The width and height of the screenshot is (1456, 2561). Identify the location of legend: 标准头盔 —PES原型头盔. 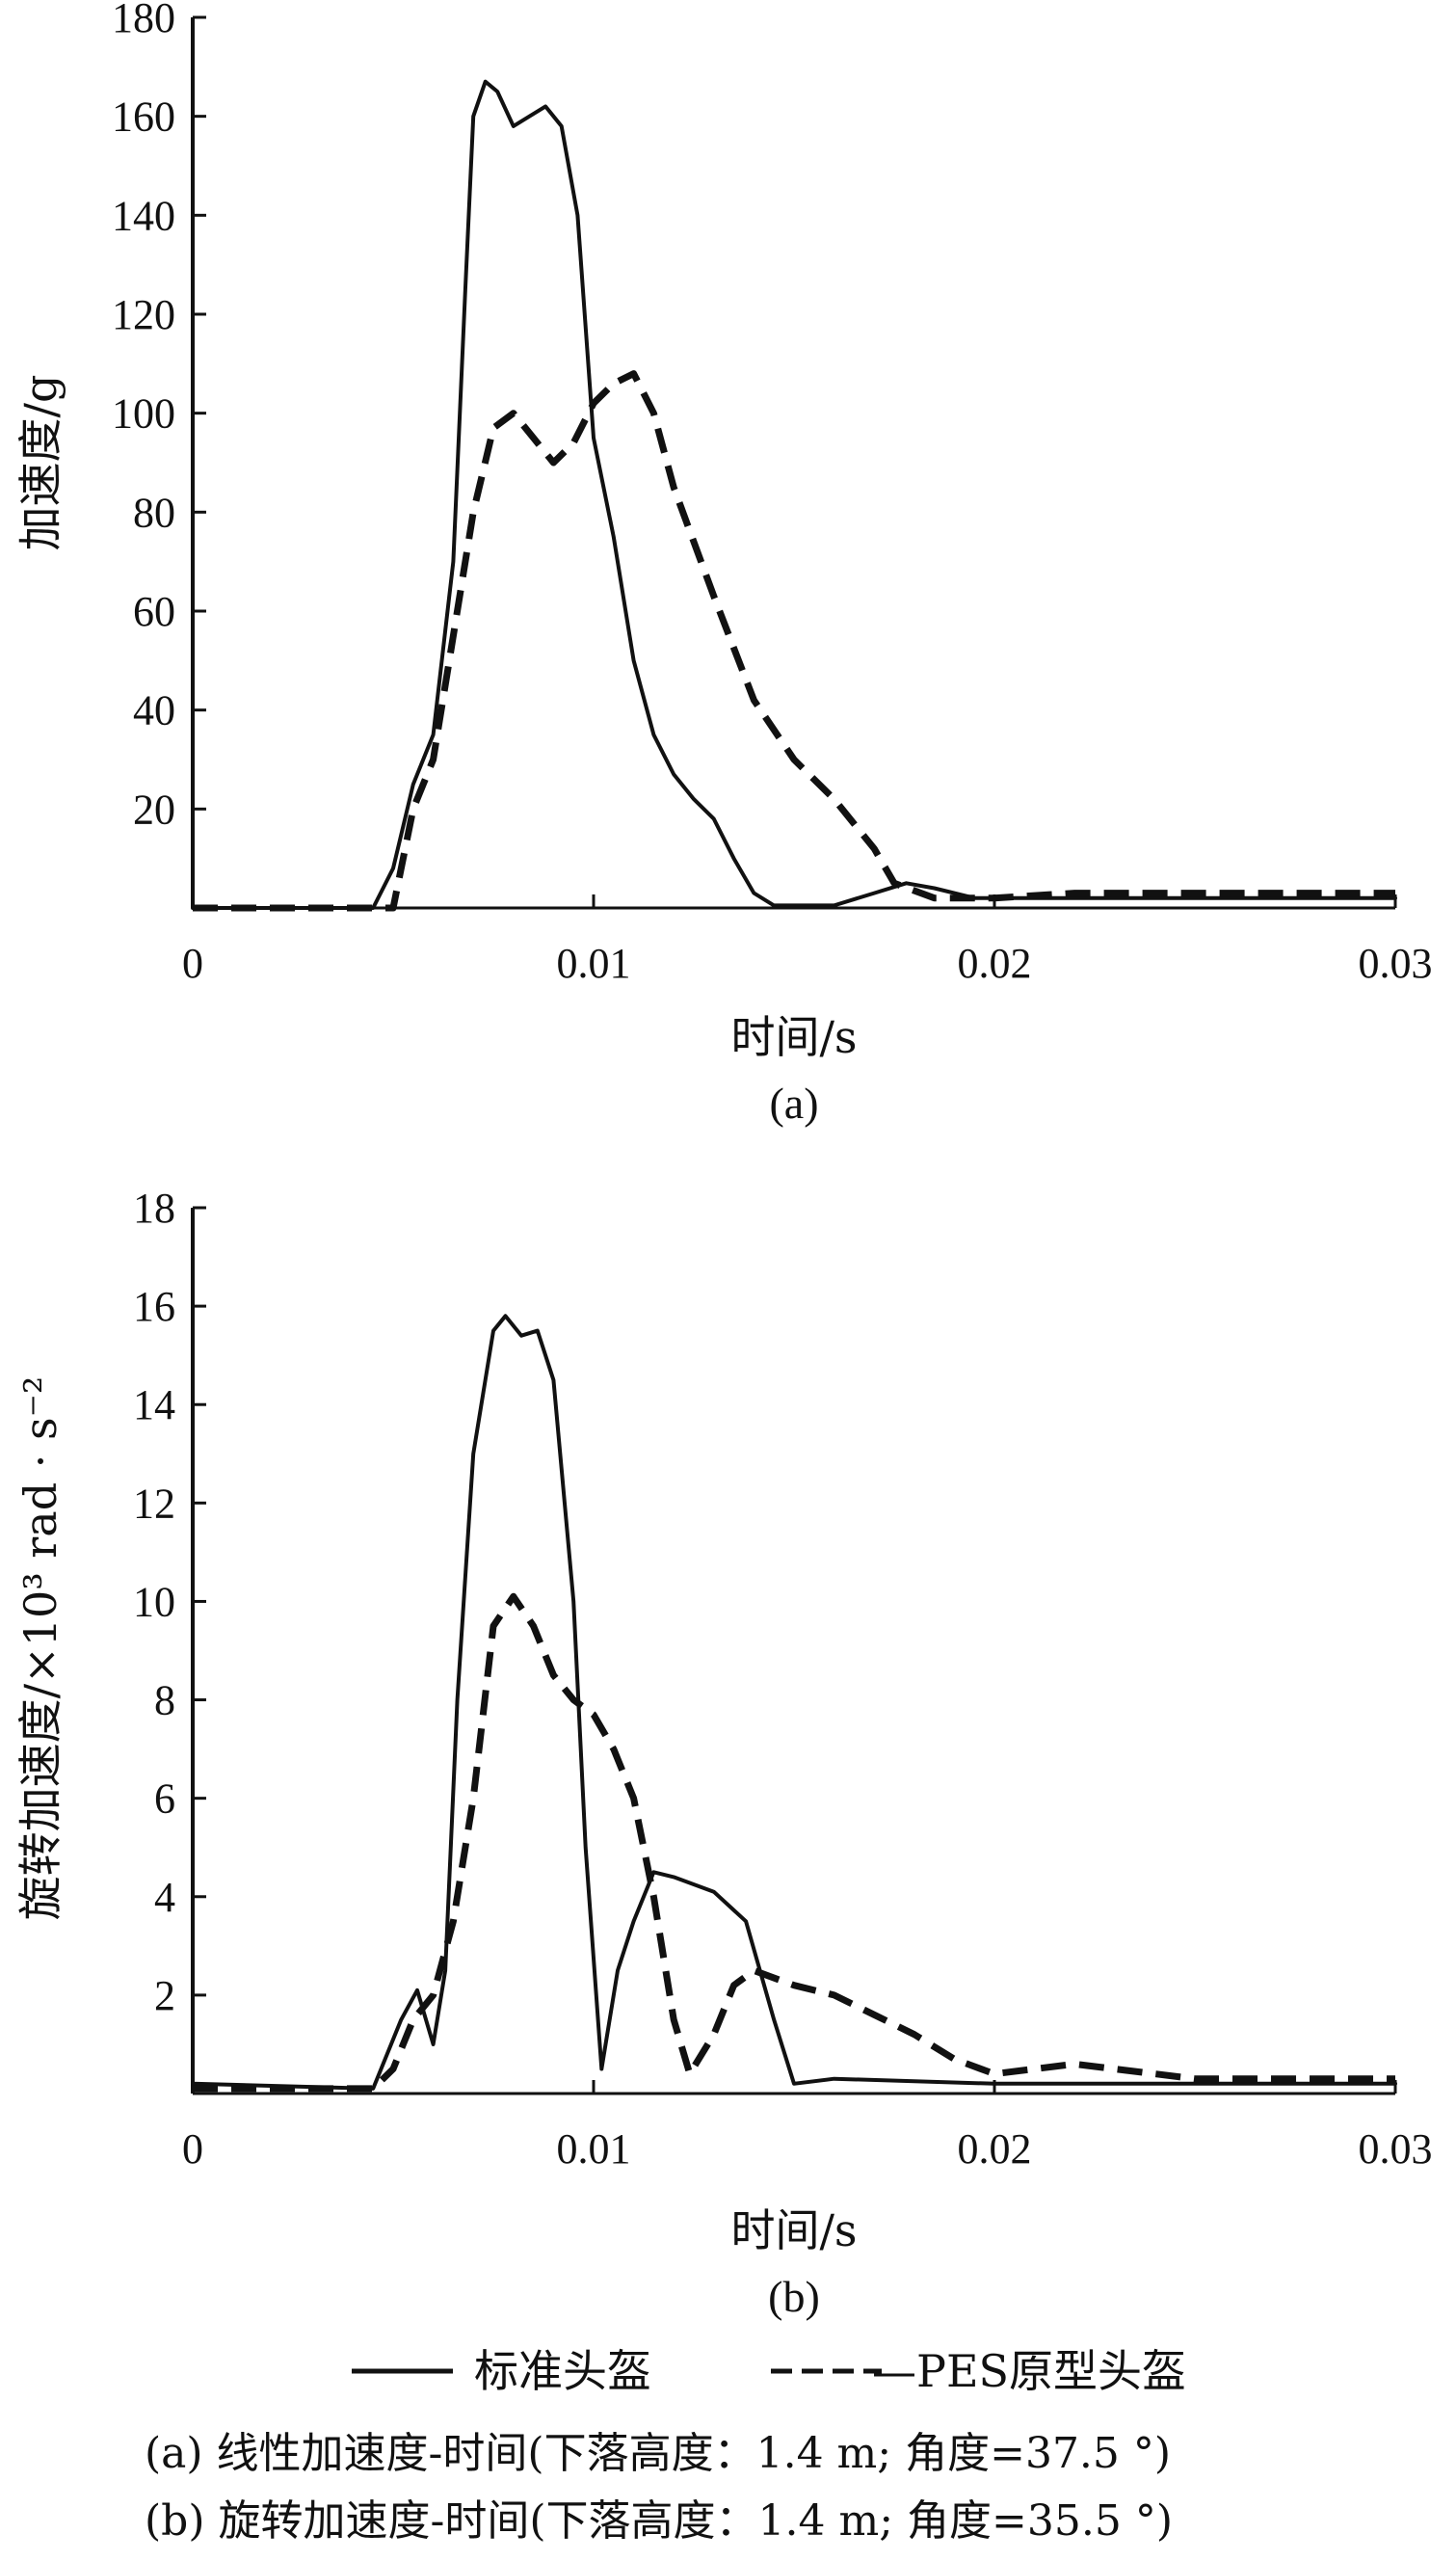
(769, 2371).